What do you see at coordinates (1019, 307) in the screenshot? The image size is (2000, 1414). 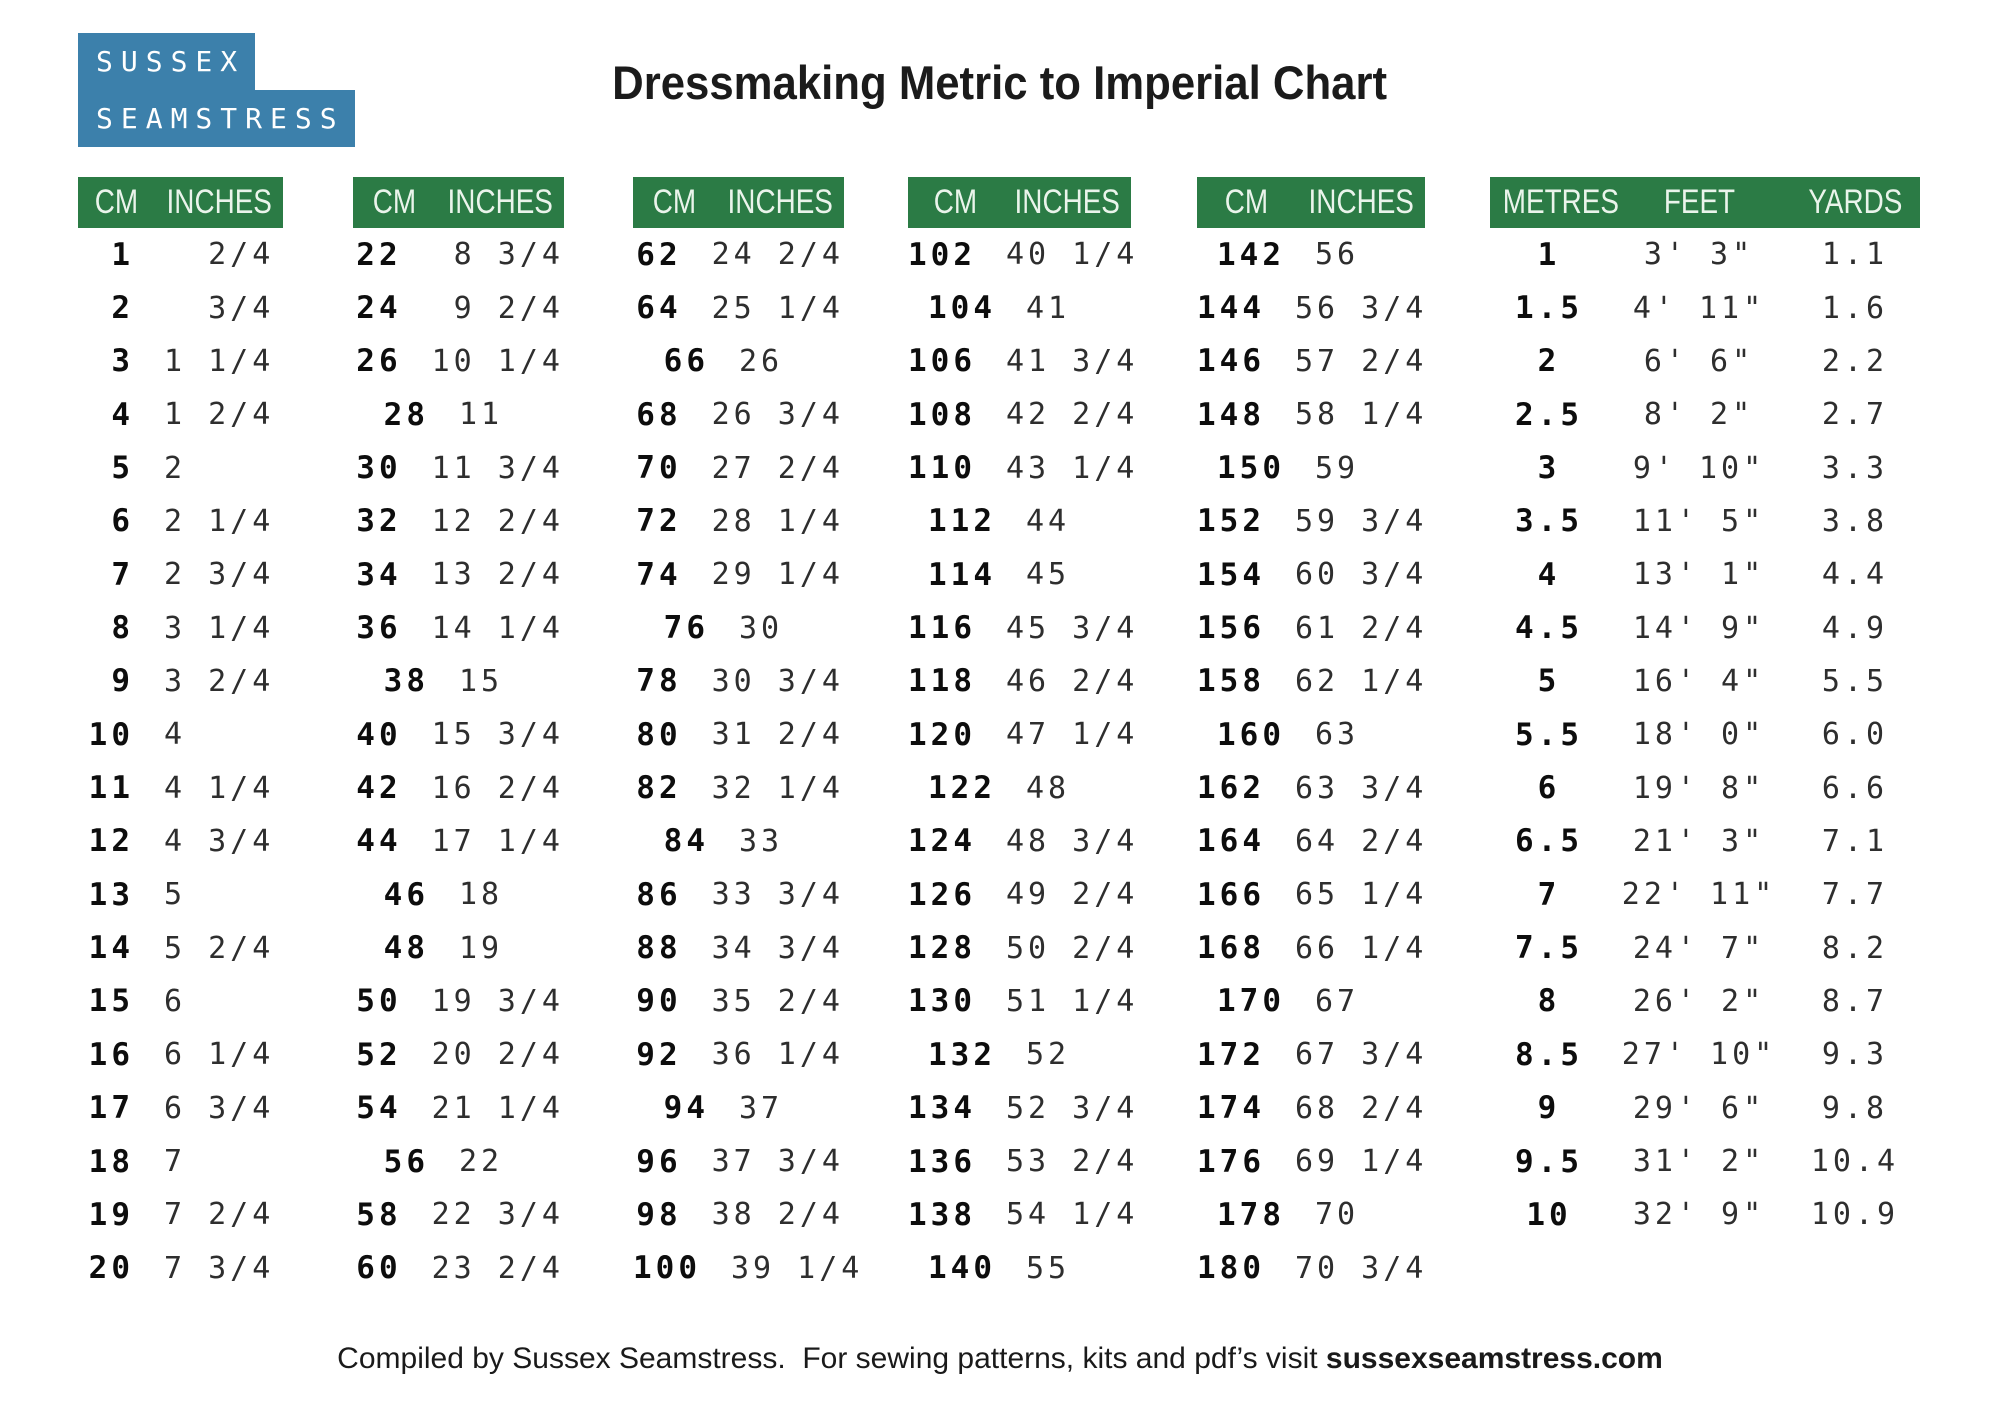 I see `table-row: 104 41` at bounding box center [1019, 307].